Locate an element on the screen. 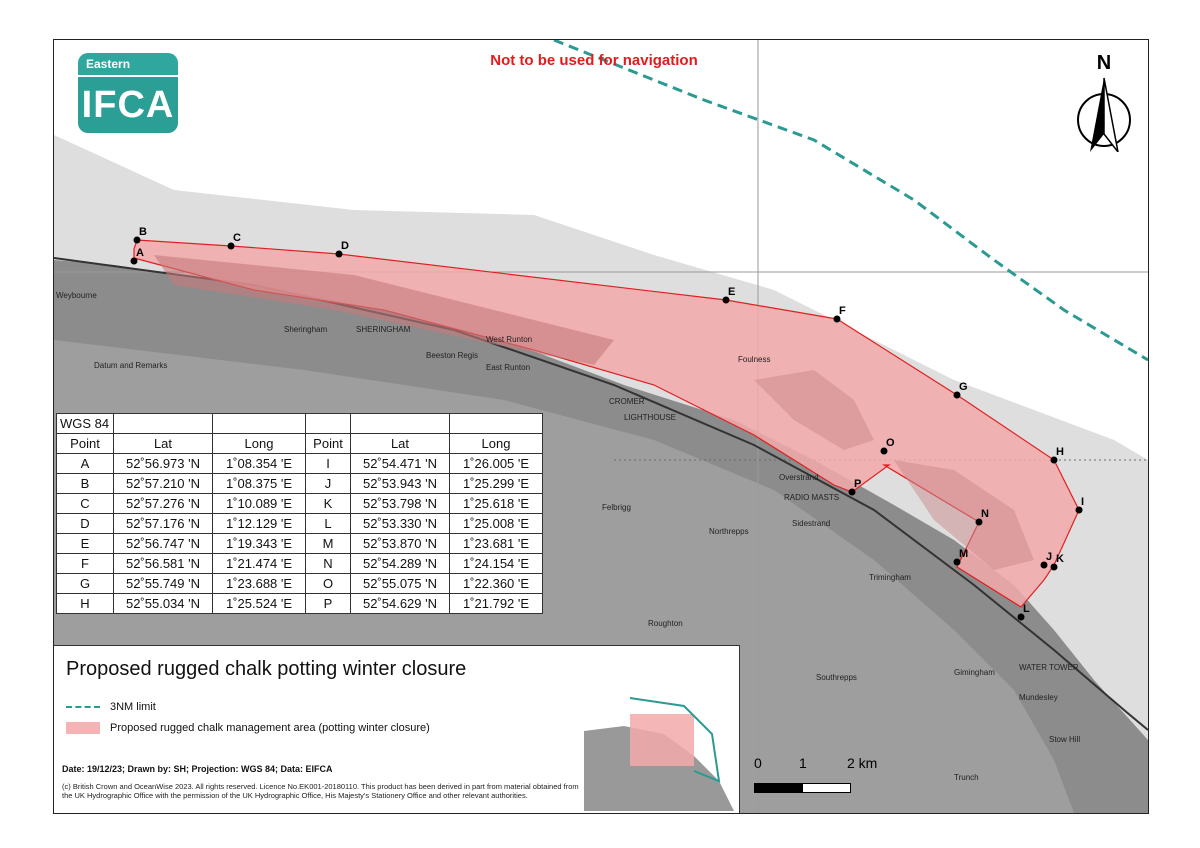 The height and width of the screenshot is (848, 1200). cell: 52˚53.330 'N is located at coordinates (400, 523).